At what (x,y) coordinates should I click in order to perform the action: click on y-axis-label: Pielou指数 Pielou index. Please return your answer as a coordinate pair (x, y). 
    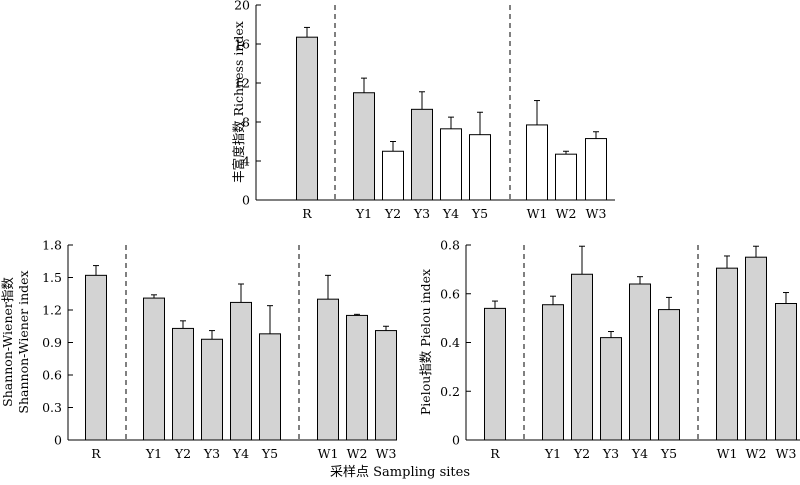
    Looking at the image, I should click on (425, 342).